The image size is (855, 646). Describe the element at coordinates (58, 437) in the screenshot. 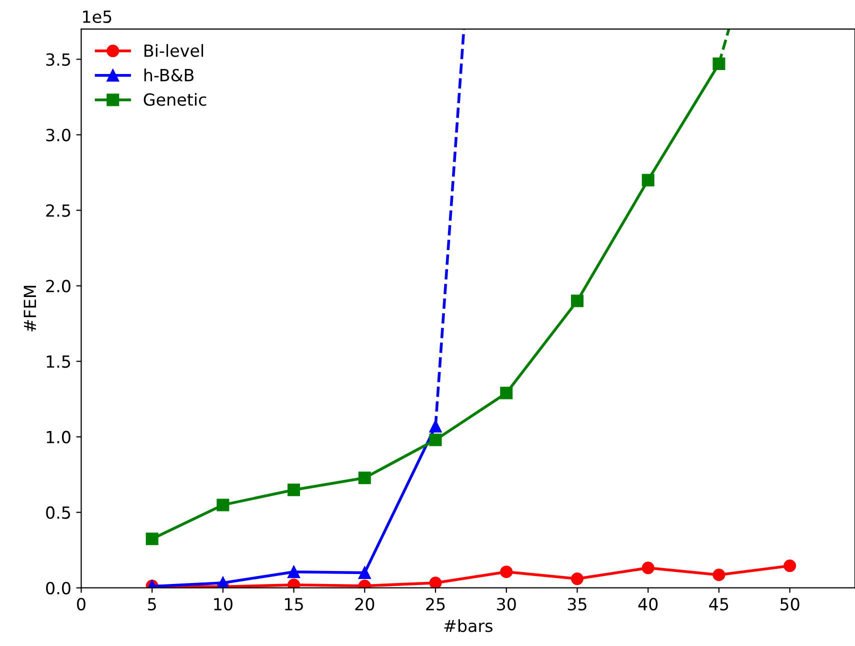

I see `y-tick-label: 1.0` at that location.